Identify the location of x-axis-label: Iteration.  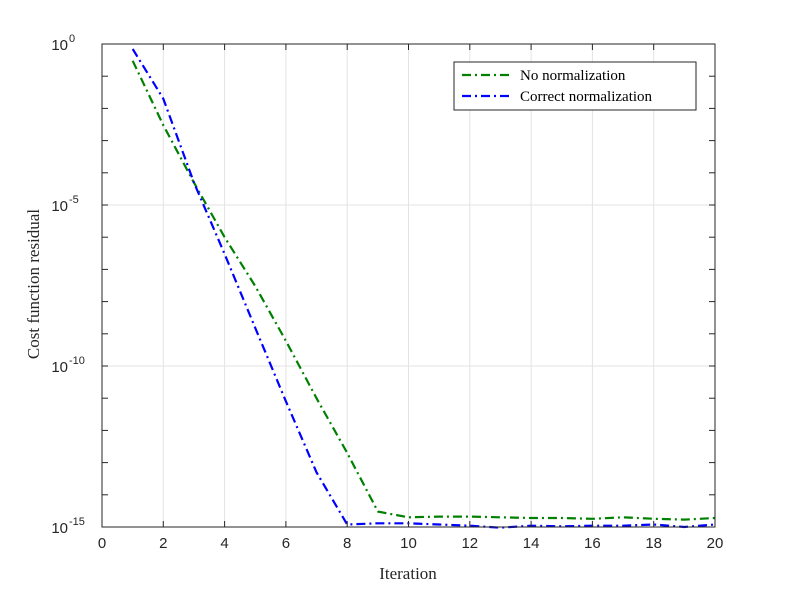
(408, 573).